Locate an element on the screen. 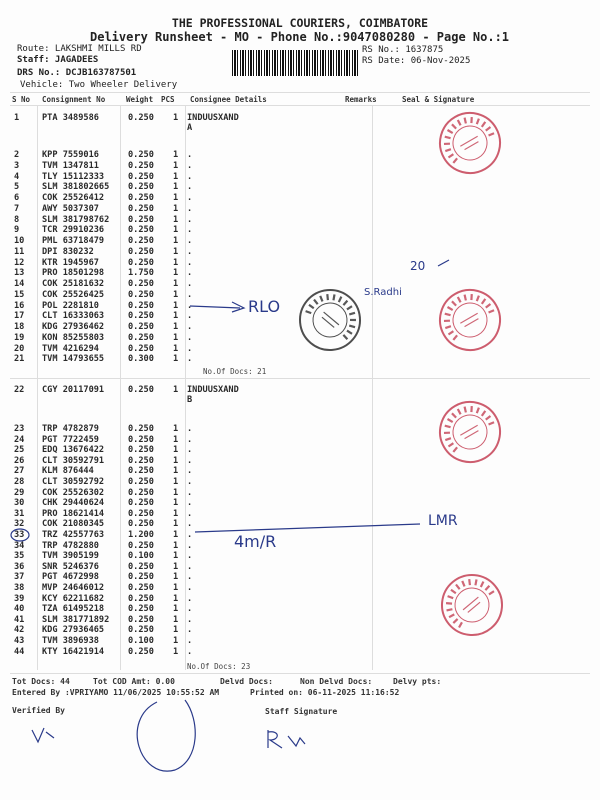 The height and width of the screenshot is (800, 600). consignment-number: CLT 30592792 is located at coordinates (73, 482).